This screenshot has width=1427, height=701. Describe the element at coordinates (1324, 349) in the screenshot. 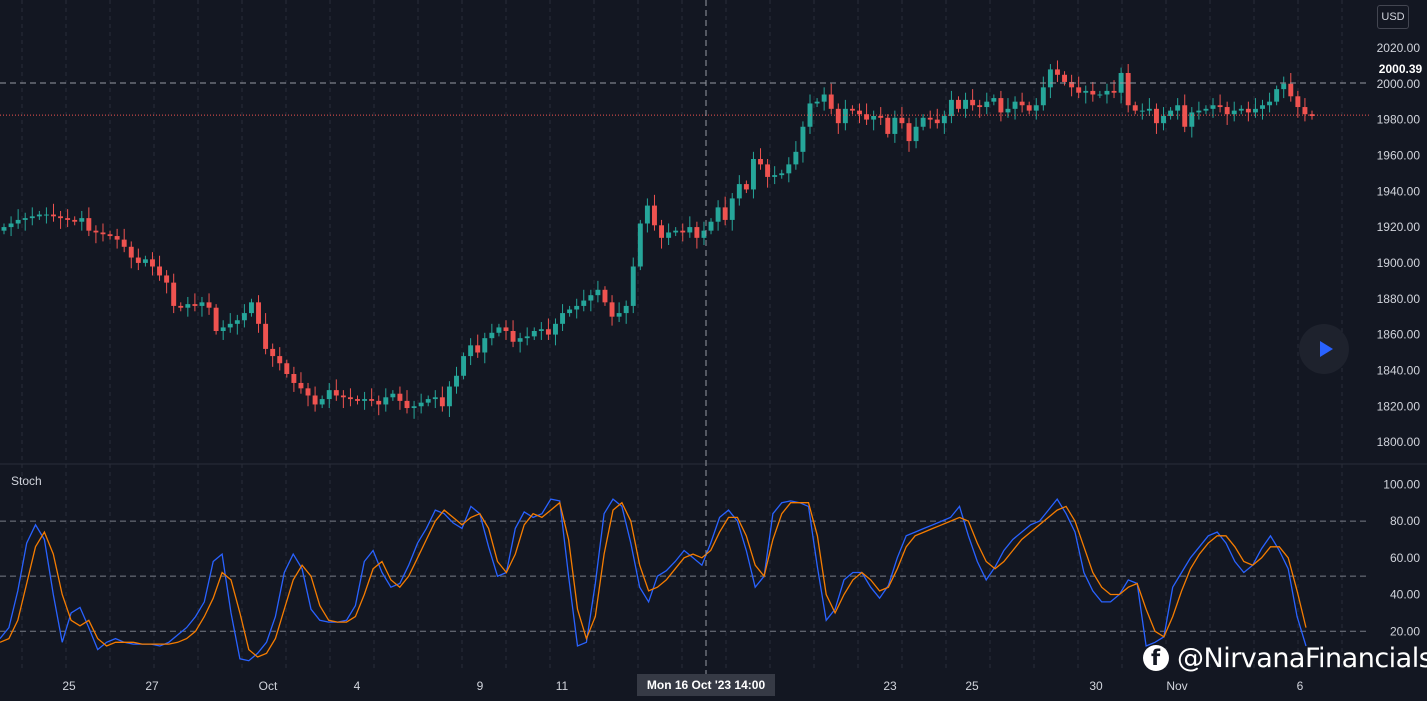

I see `play-button` at that location.